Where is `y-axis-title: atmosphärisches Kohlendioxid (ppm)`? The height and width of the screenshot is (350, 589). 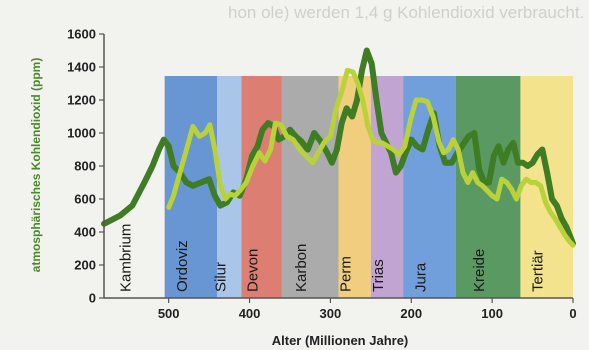
y-axis-title: atmosphärisches Kohlendioxid (ppm) is located at coordinates (36, 165).